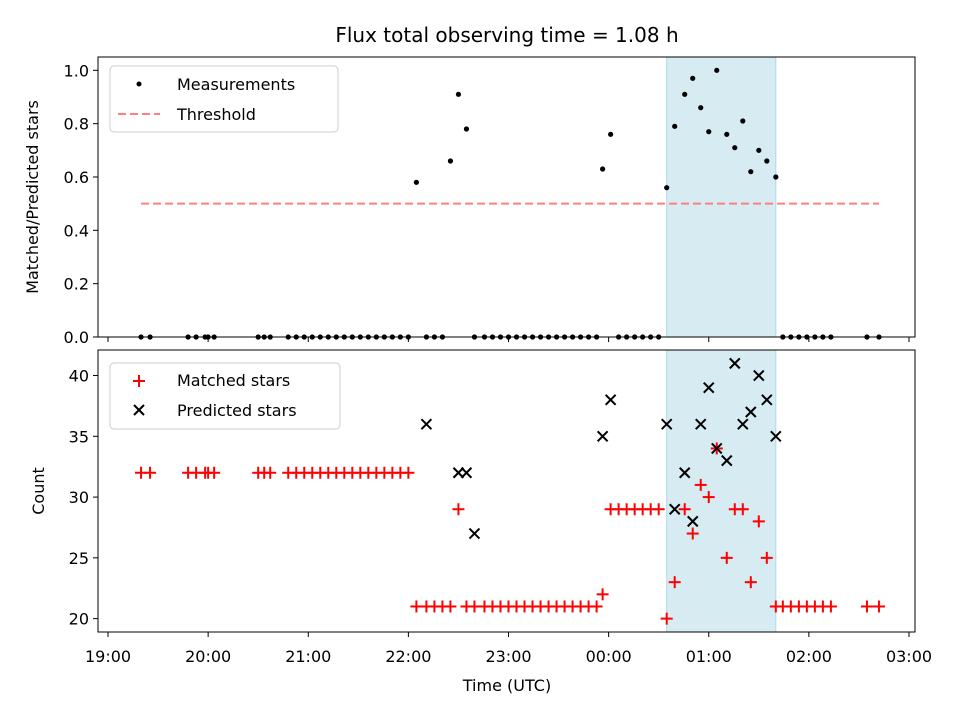 The height and width of the screenshot is (720, 960). Describe the element at coordinates (32, 197) in the screenshot. I see `top-y-axis-title: Matched/Predicted stars` at that location.